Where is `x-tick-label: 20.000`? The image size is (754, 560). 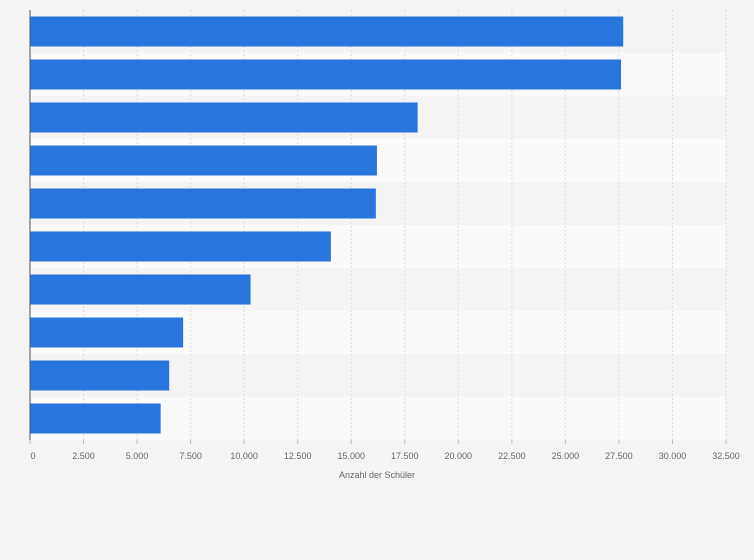
x-tick-label: 20.000 is located at coordinates (459, 456).